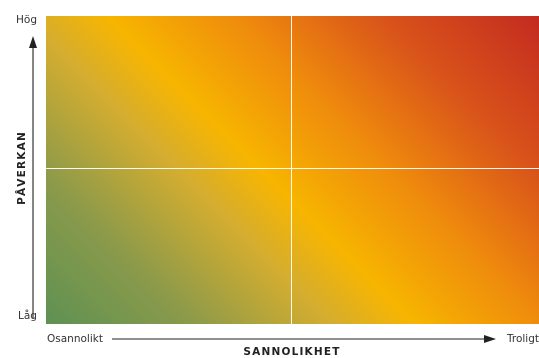  Describe the element at coordinates (27, 316) in the screenshot. I see `y-axis-low-label: Låg` at that location.